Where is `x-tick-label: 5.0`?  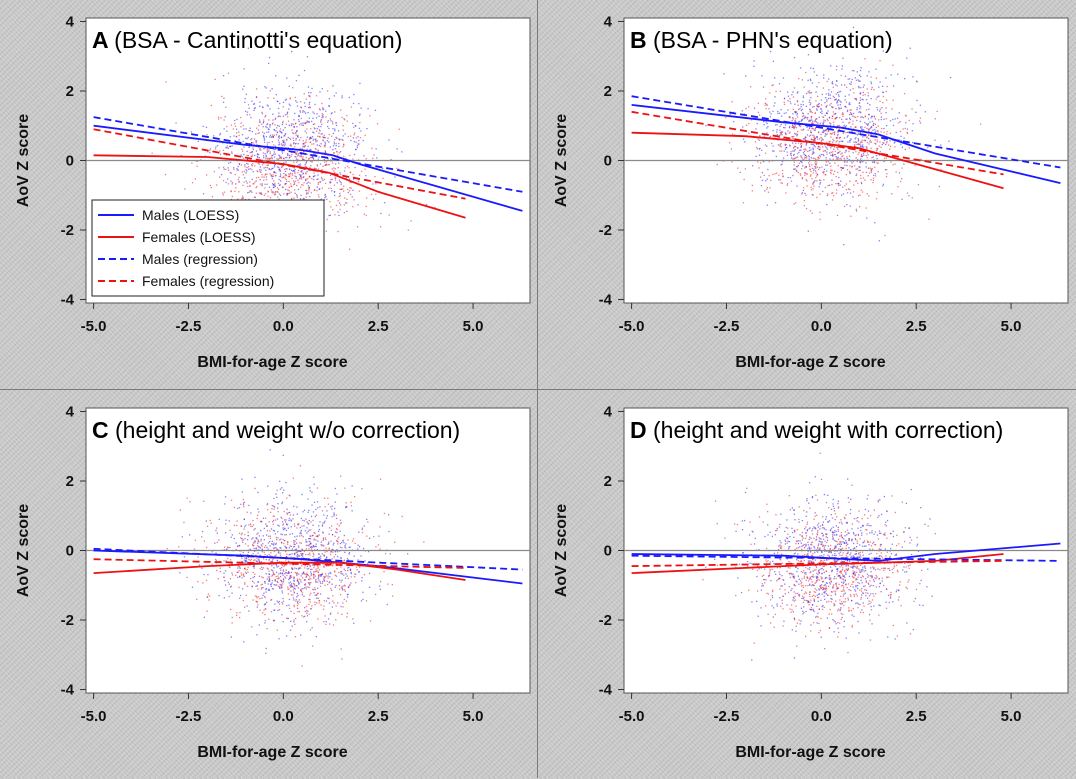 x-tick-label: 5.0 is located at coordinates (473, 326).